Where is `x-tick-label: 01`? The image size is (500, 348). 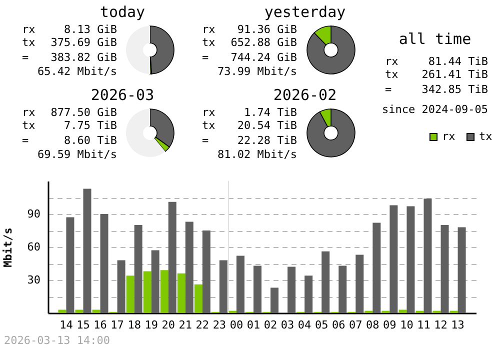
x-tick-label: 01 is located at coordinates (253, 325).